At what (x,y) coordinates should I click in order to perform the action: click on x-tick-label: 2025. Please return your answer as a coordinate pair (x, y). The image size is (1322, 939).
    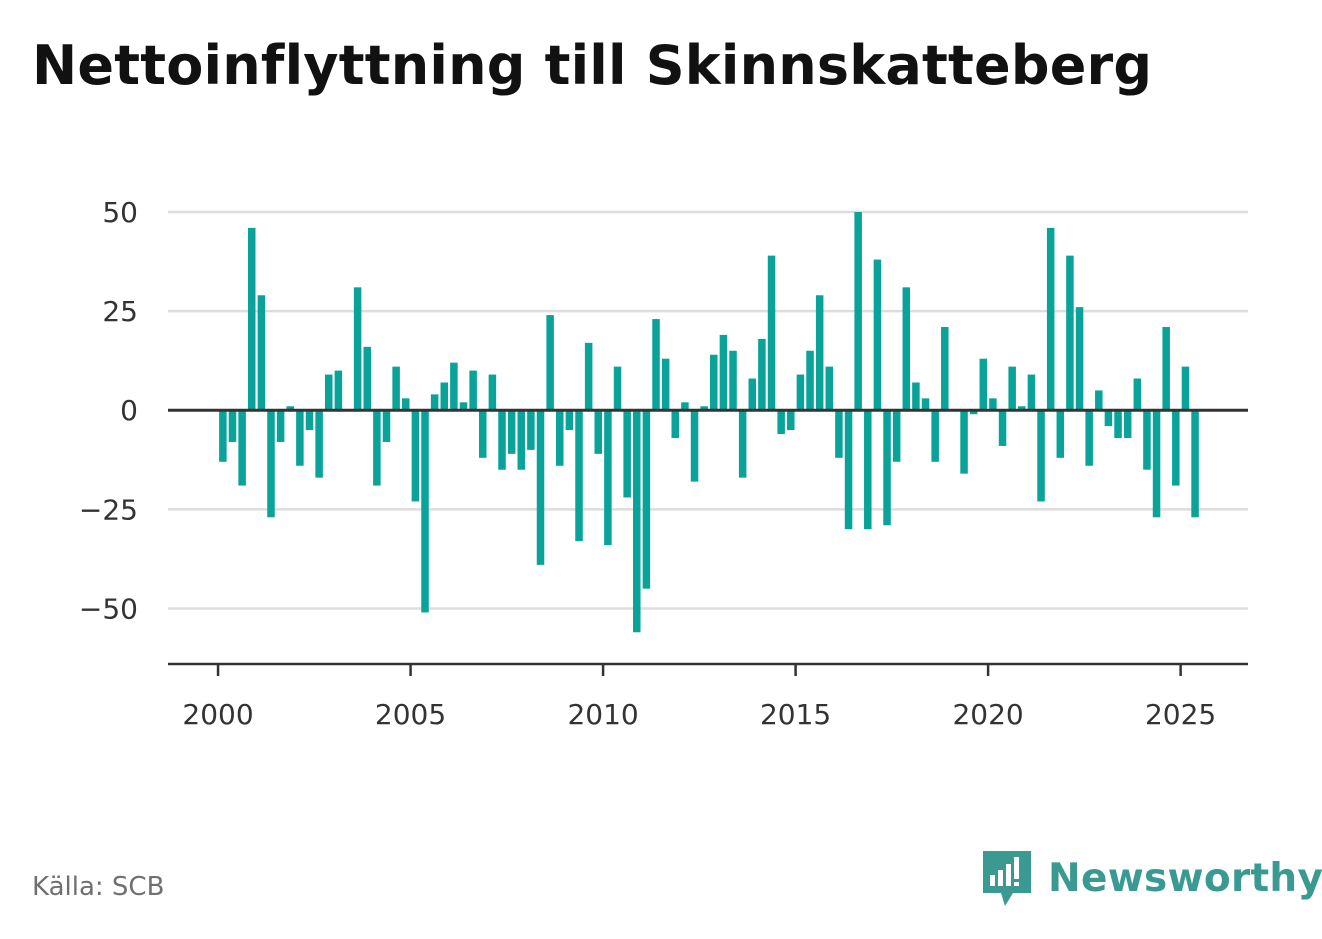
    Looking at the image, I should click on (1180, 714).